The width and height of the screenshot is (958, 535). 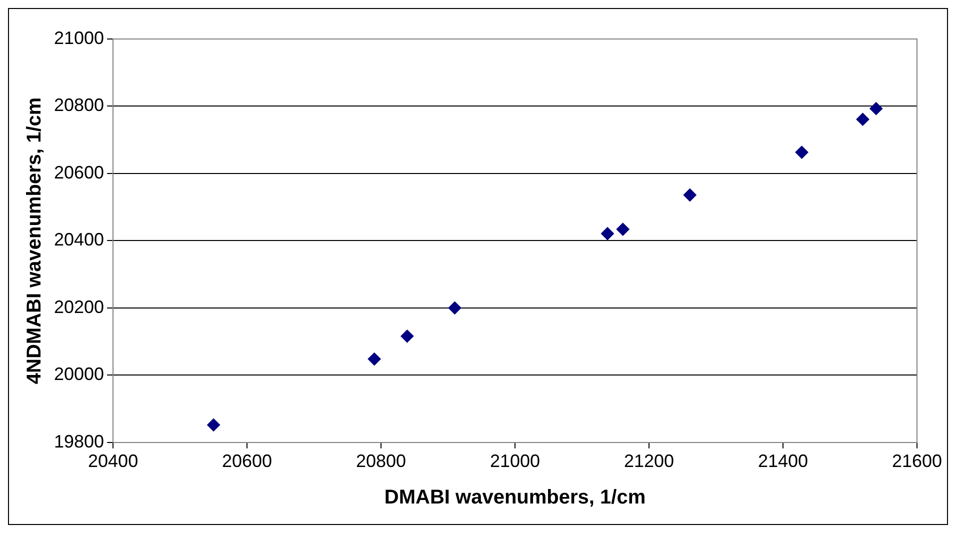 I want to click on x-tick-label: 21400, so click(x=783, y=461).